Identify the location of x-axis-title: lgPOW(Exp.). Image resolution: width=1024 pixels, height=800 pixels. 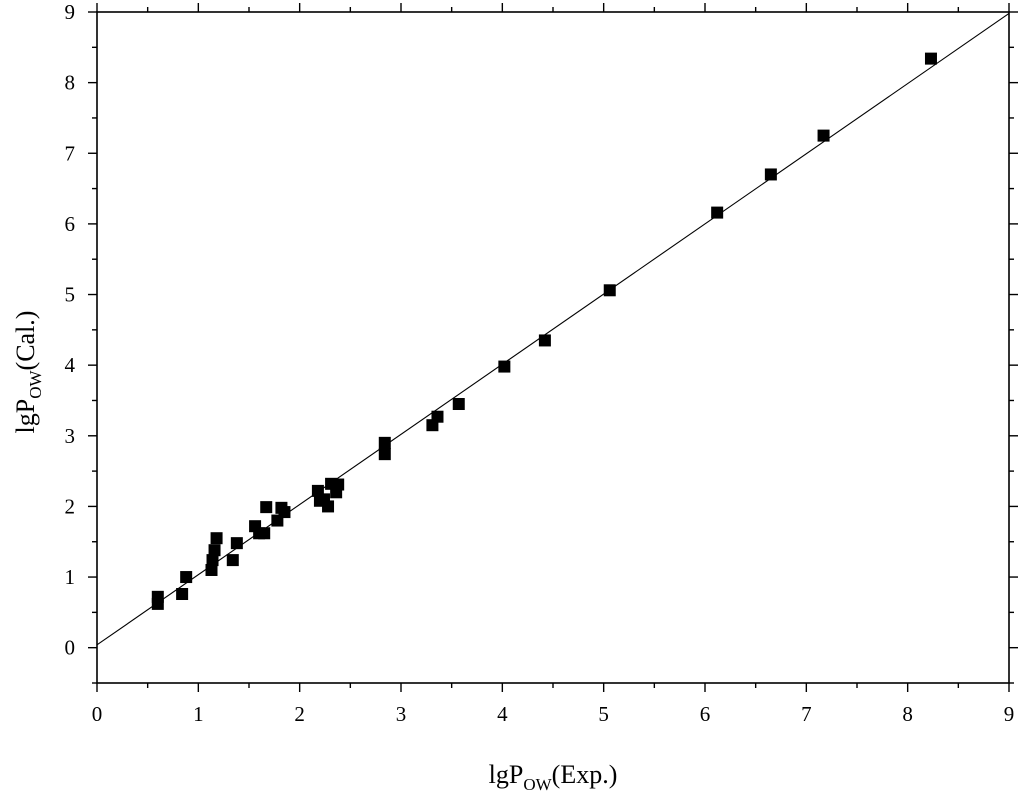
(553, 777).